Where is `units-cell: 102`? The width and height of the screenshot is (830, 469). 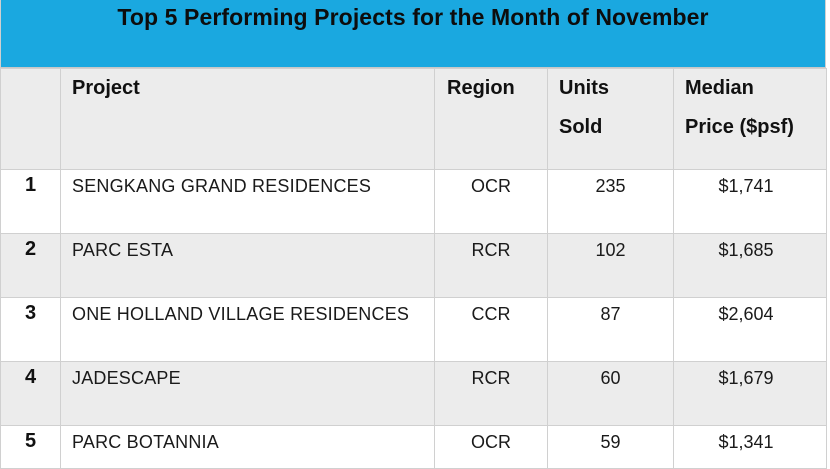
units-cell: 102 is located at coordinates (610, 265).